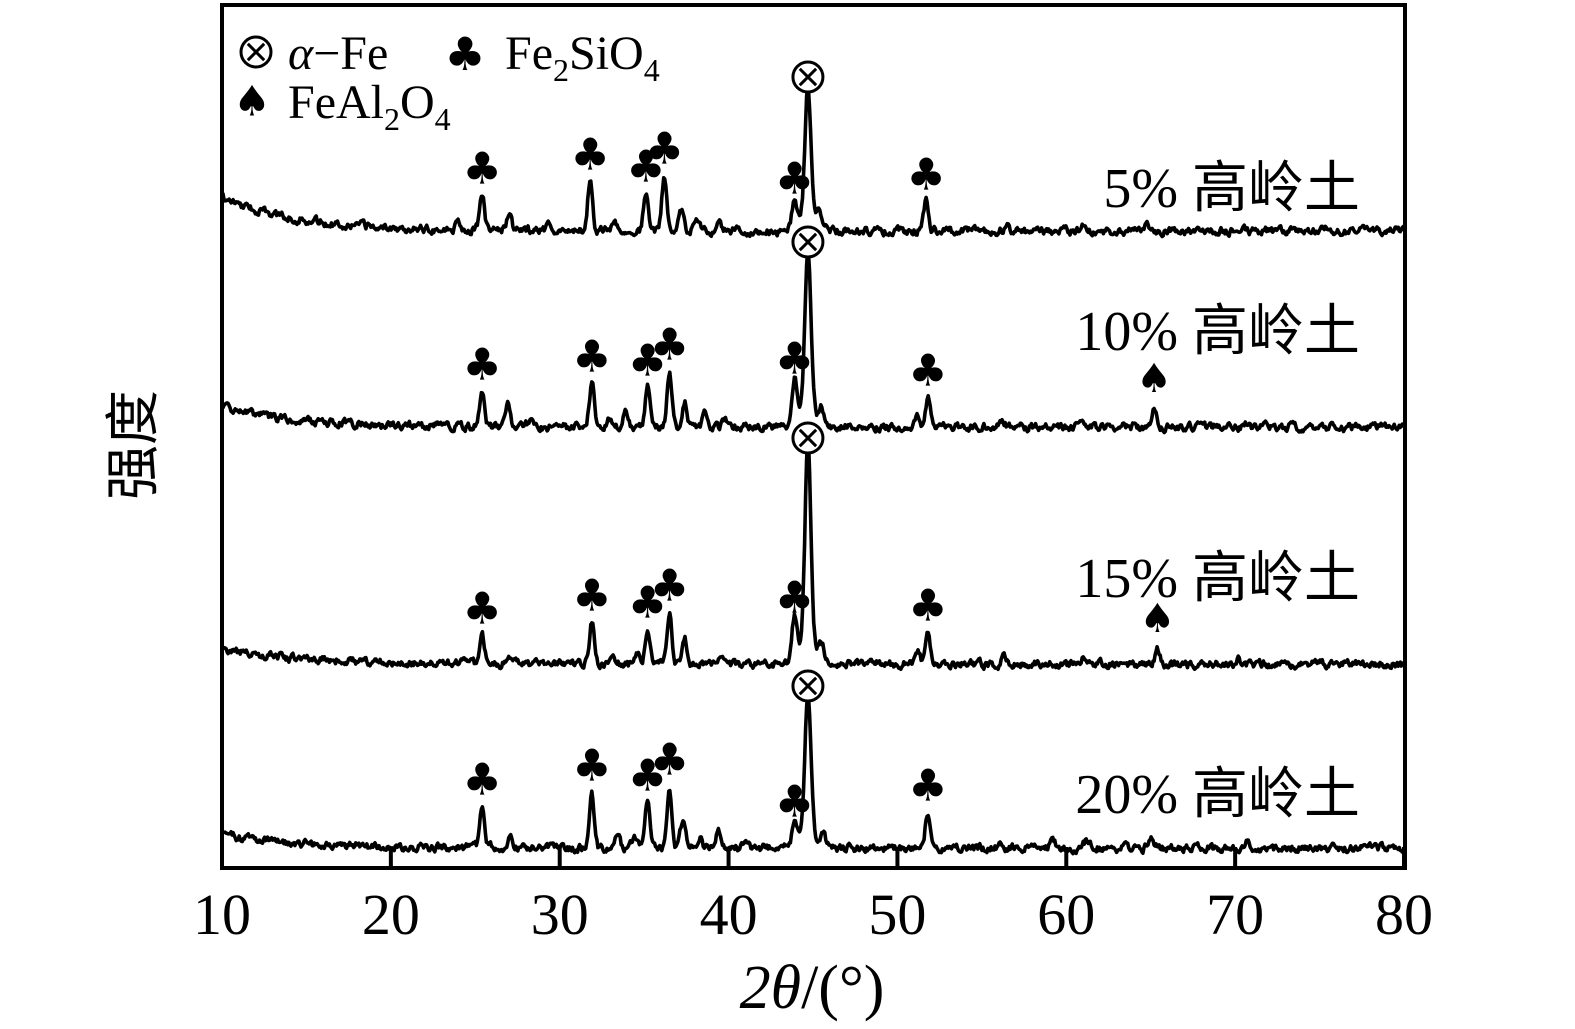 This screenshot has width=1575, height=1029. I want to click on x-axis-title: 2θ/(°), so click(812, 988).